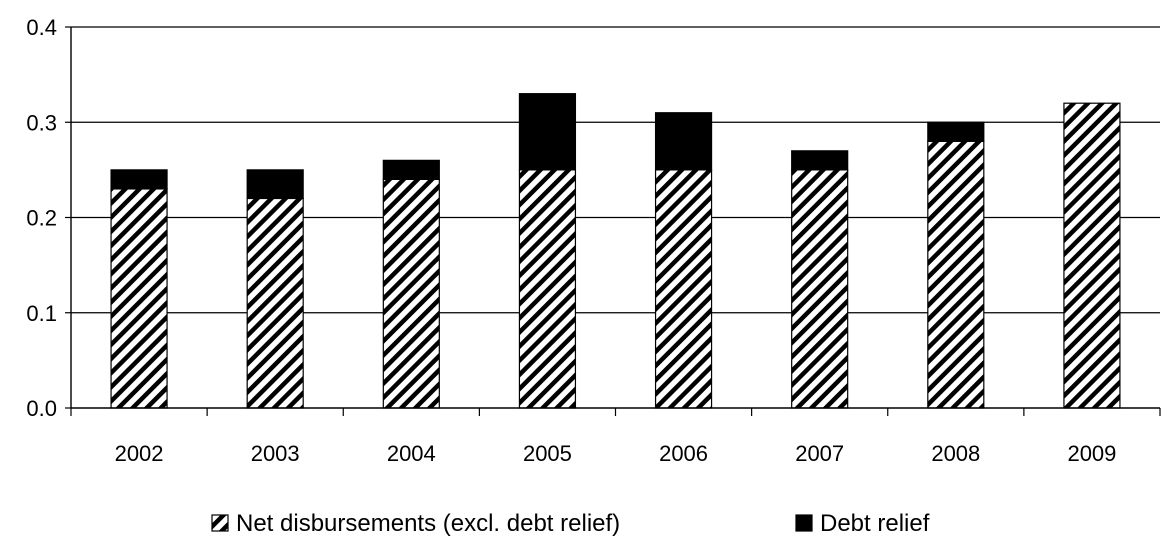 The height and width of the screenshot is (542, 1174). Describe the element at coordinates (955, 453) in the screenshot. I see `x-tick-label: 2008` at that location.